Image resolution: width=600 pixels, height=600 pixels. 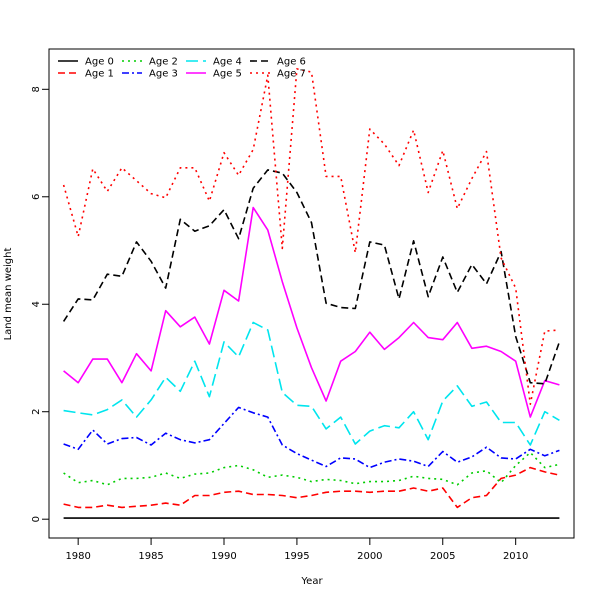 I want to click on x-tick-label: 1990, so click(x=223, y=556).